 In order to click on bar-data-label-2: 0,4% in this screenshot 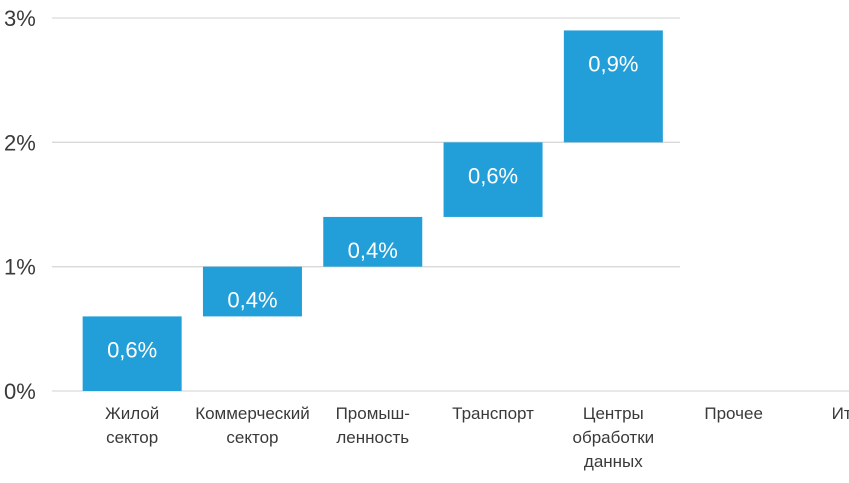, I will do `click(373, 250)`.